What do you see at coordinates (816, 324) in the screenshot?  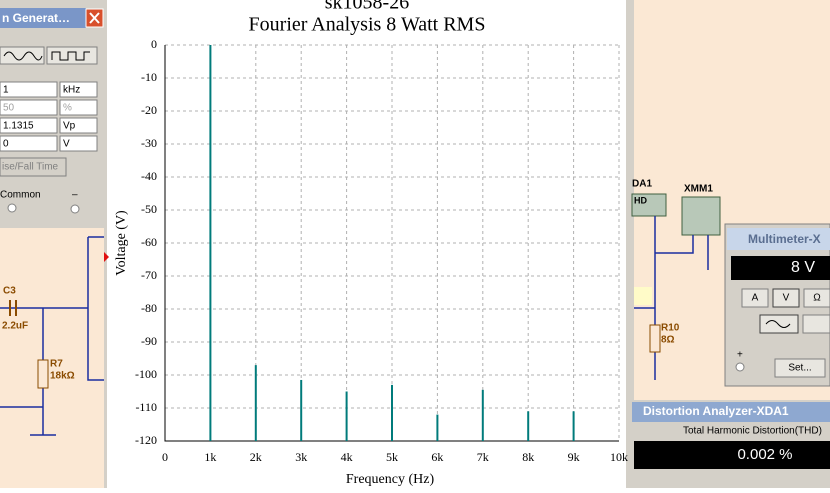 I see `dc-button` at bounding box center [816, 324].